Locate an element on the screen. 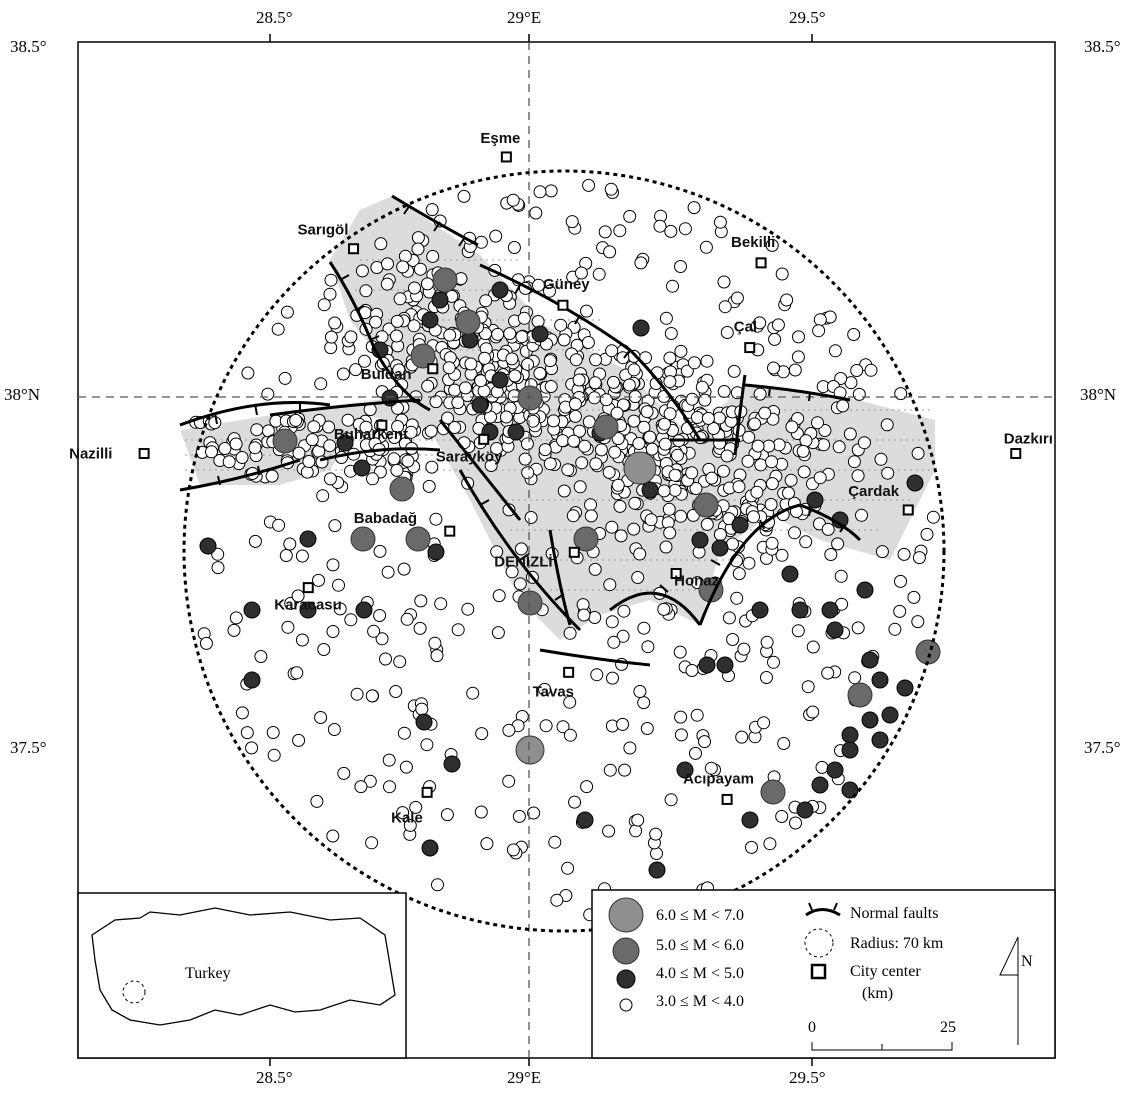  city-label-15: Tavas is located at coordinates (553, 691).